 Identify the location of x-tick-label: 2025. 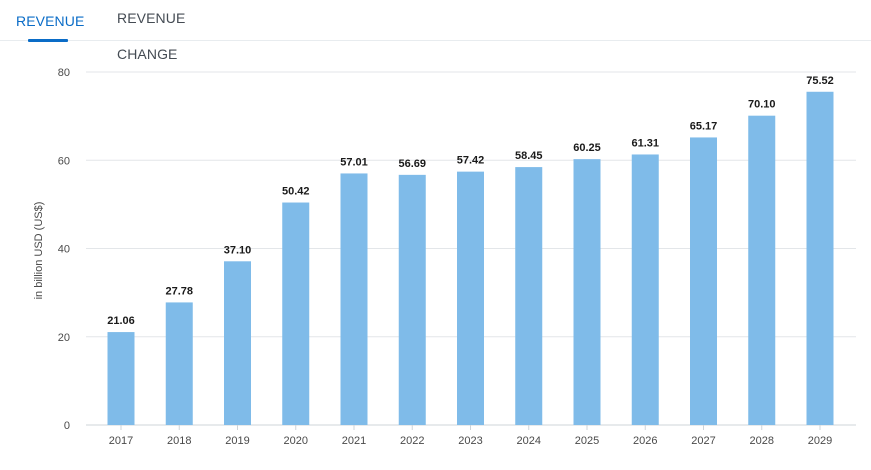
(587, 441).